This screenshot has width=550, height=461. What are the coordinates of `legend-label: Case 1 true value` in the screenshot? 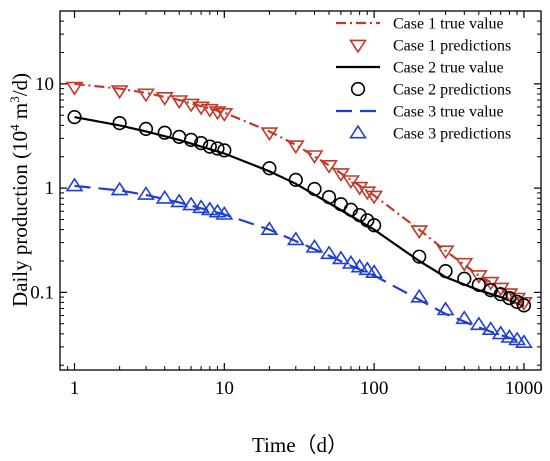 It's located at (448, 24).